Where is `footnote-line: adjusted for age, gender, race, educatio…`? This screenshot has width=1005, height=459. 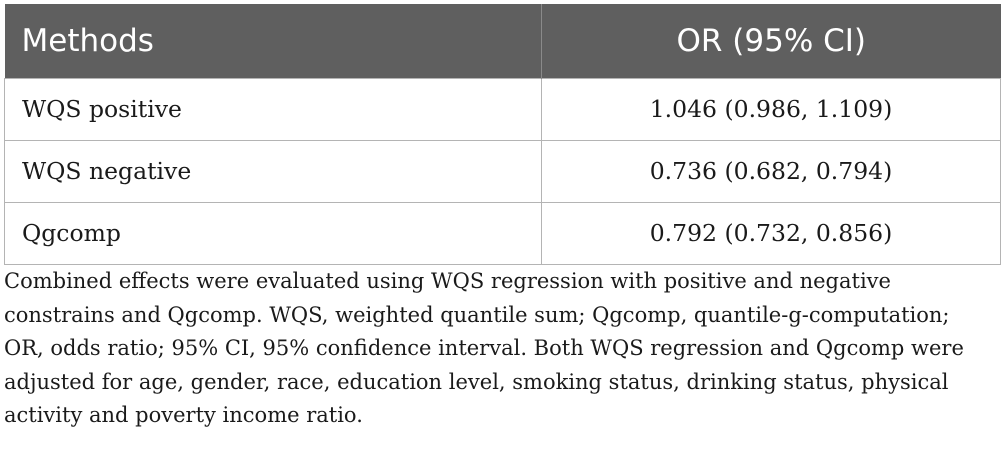
footnote-line: adjusted for age, gender, race, educatio… is located at coordinates (476, 381).